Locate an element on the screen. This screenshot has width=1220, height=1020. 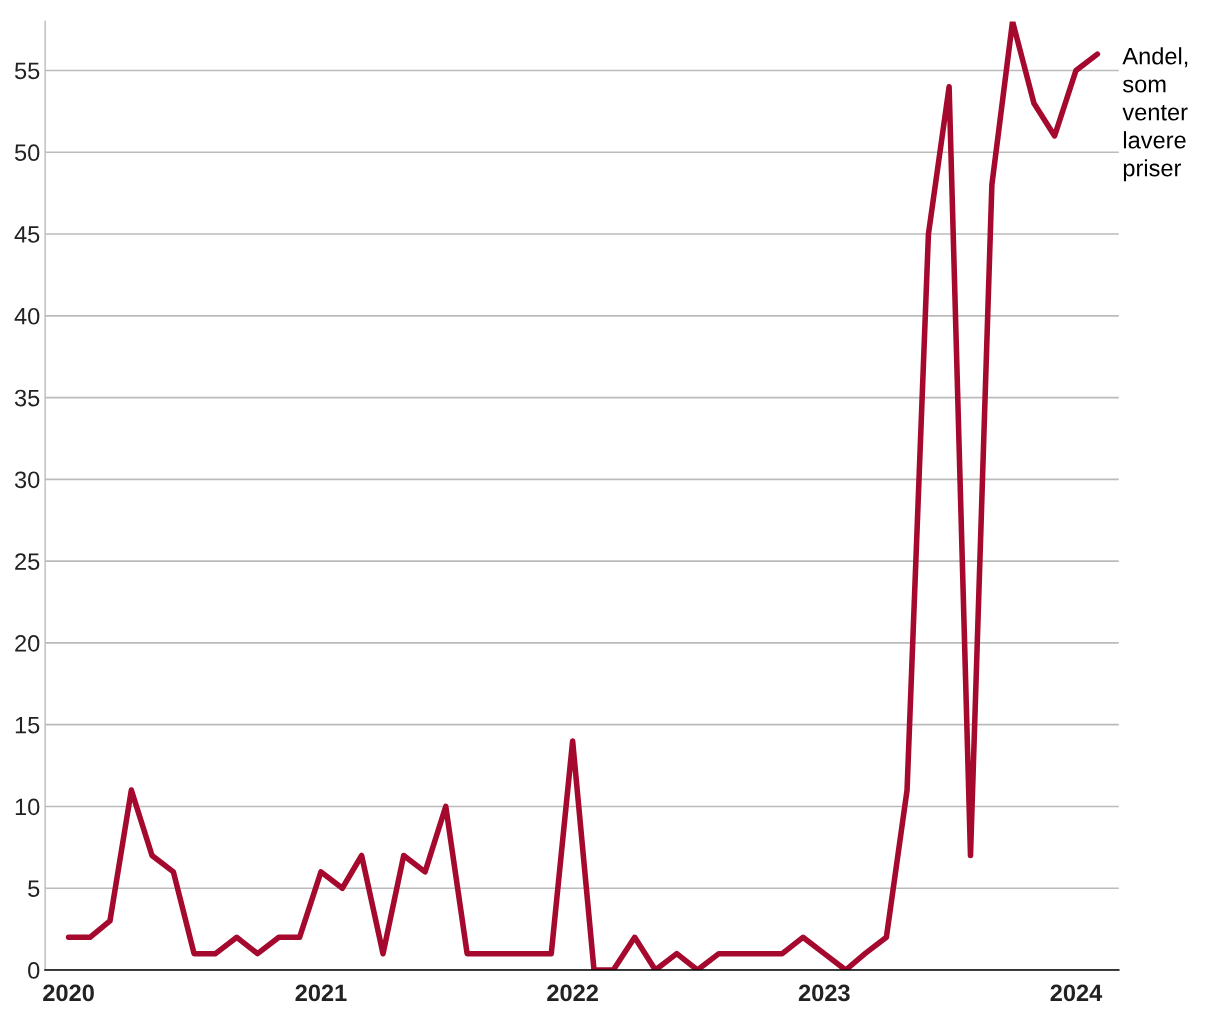
y-tick-label: 40 is located at coordinates (27, 316).